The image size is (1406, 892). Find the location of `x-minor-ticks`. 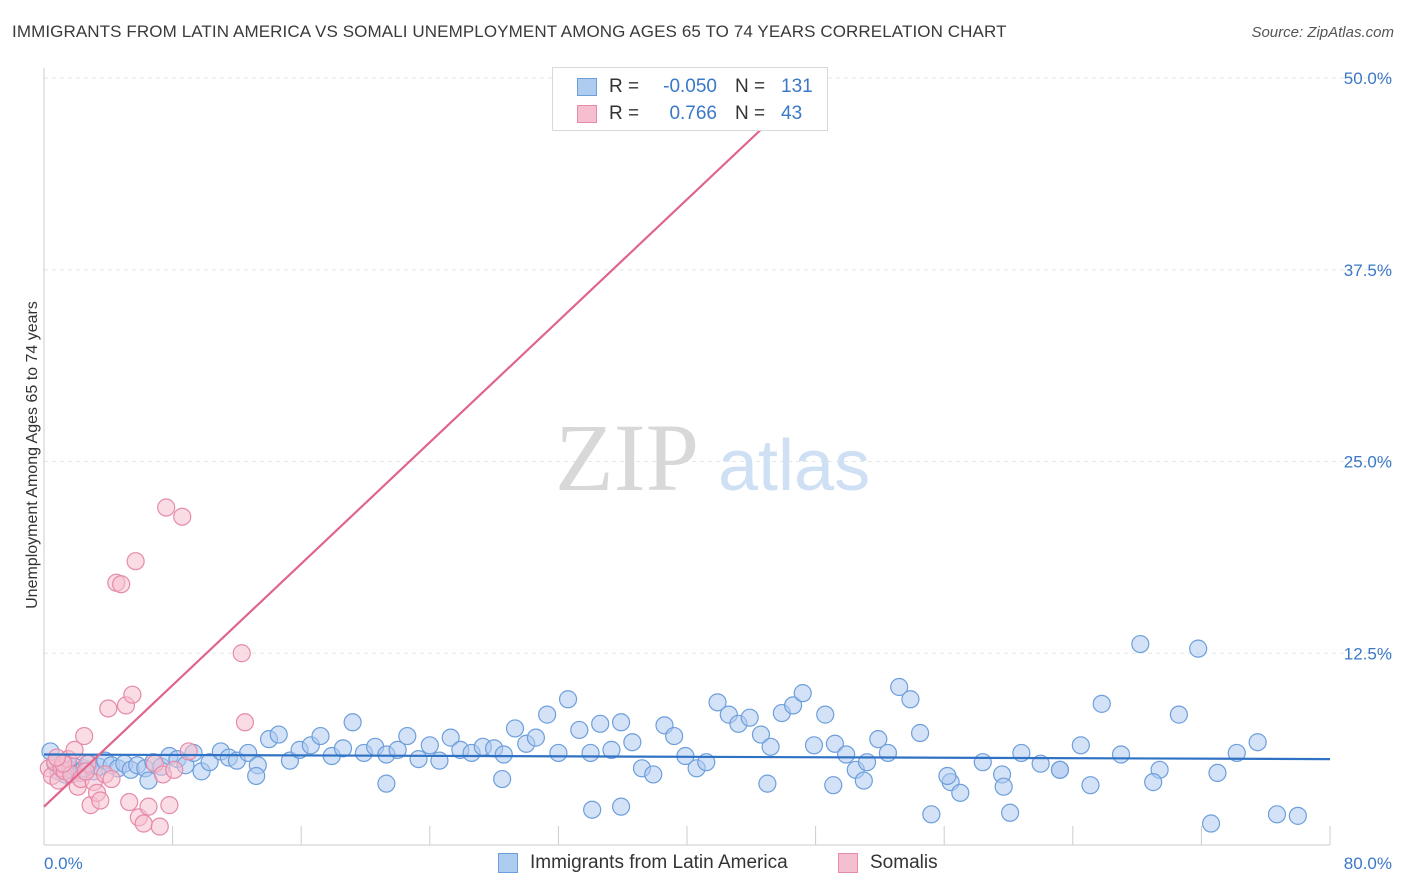

x-minor-ticks is located at coordinates (687, 835).